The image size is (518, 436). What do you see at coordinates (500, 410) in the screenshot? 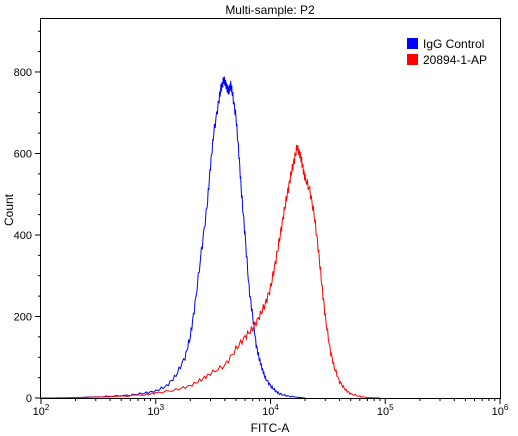
I see `x-tick-label: 10⁶` at bounding box center [500, 410].